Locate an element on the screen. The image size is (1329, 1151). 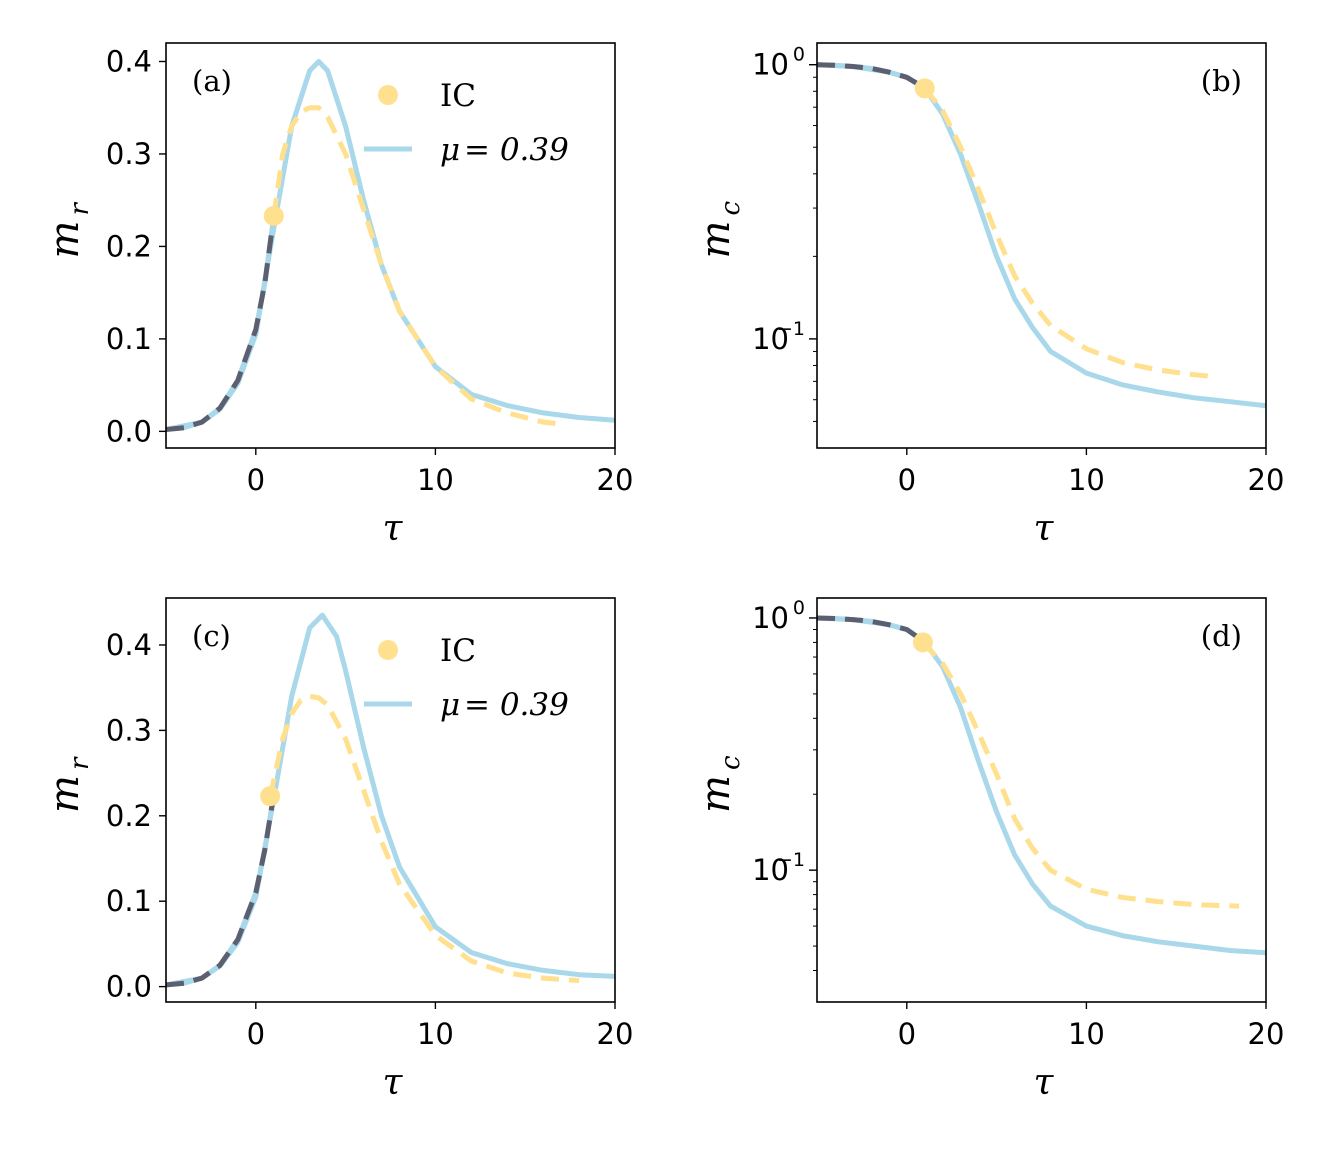
panel-label: (b) is located at coordinates (1221, 81).